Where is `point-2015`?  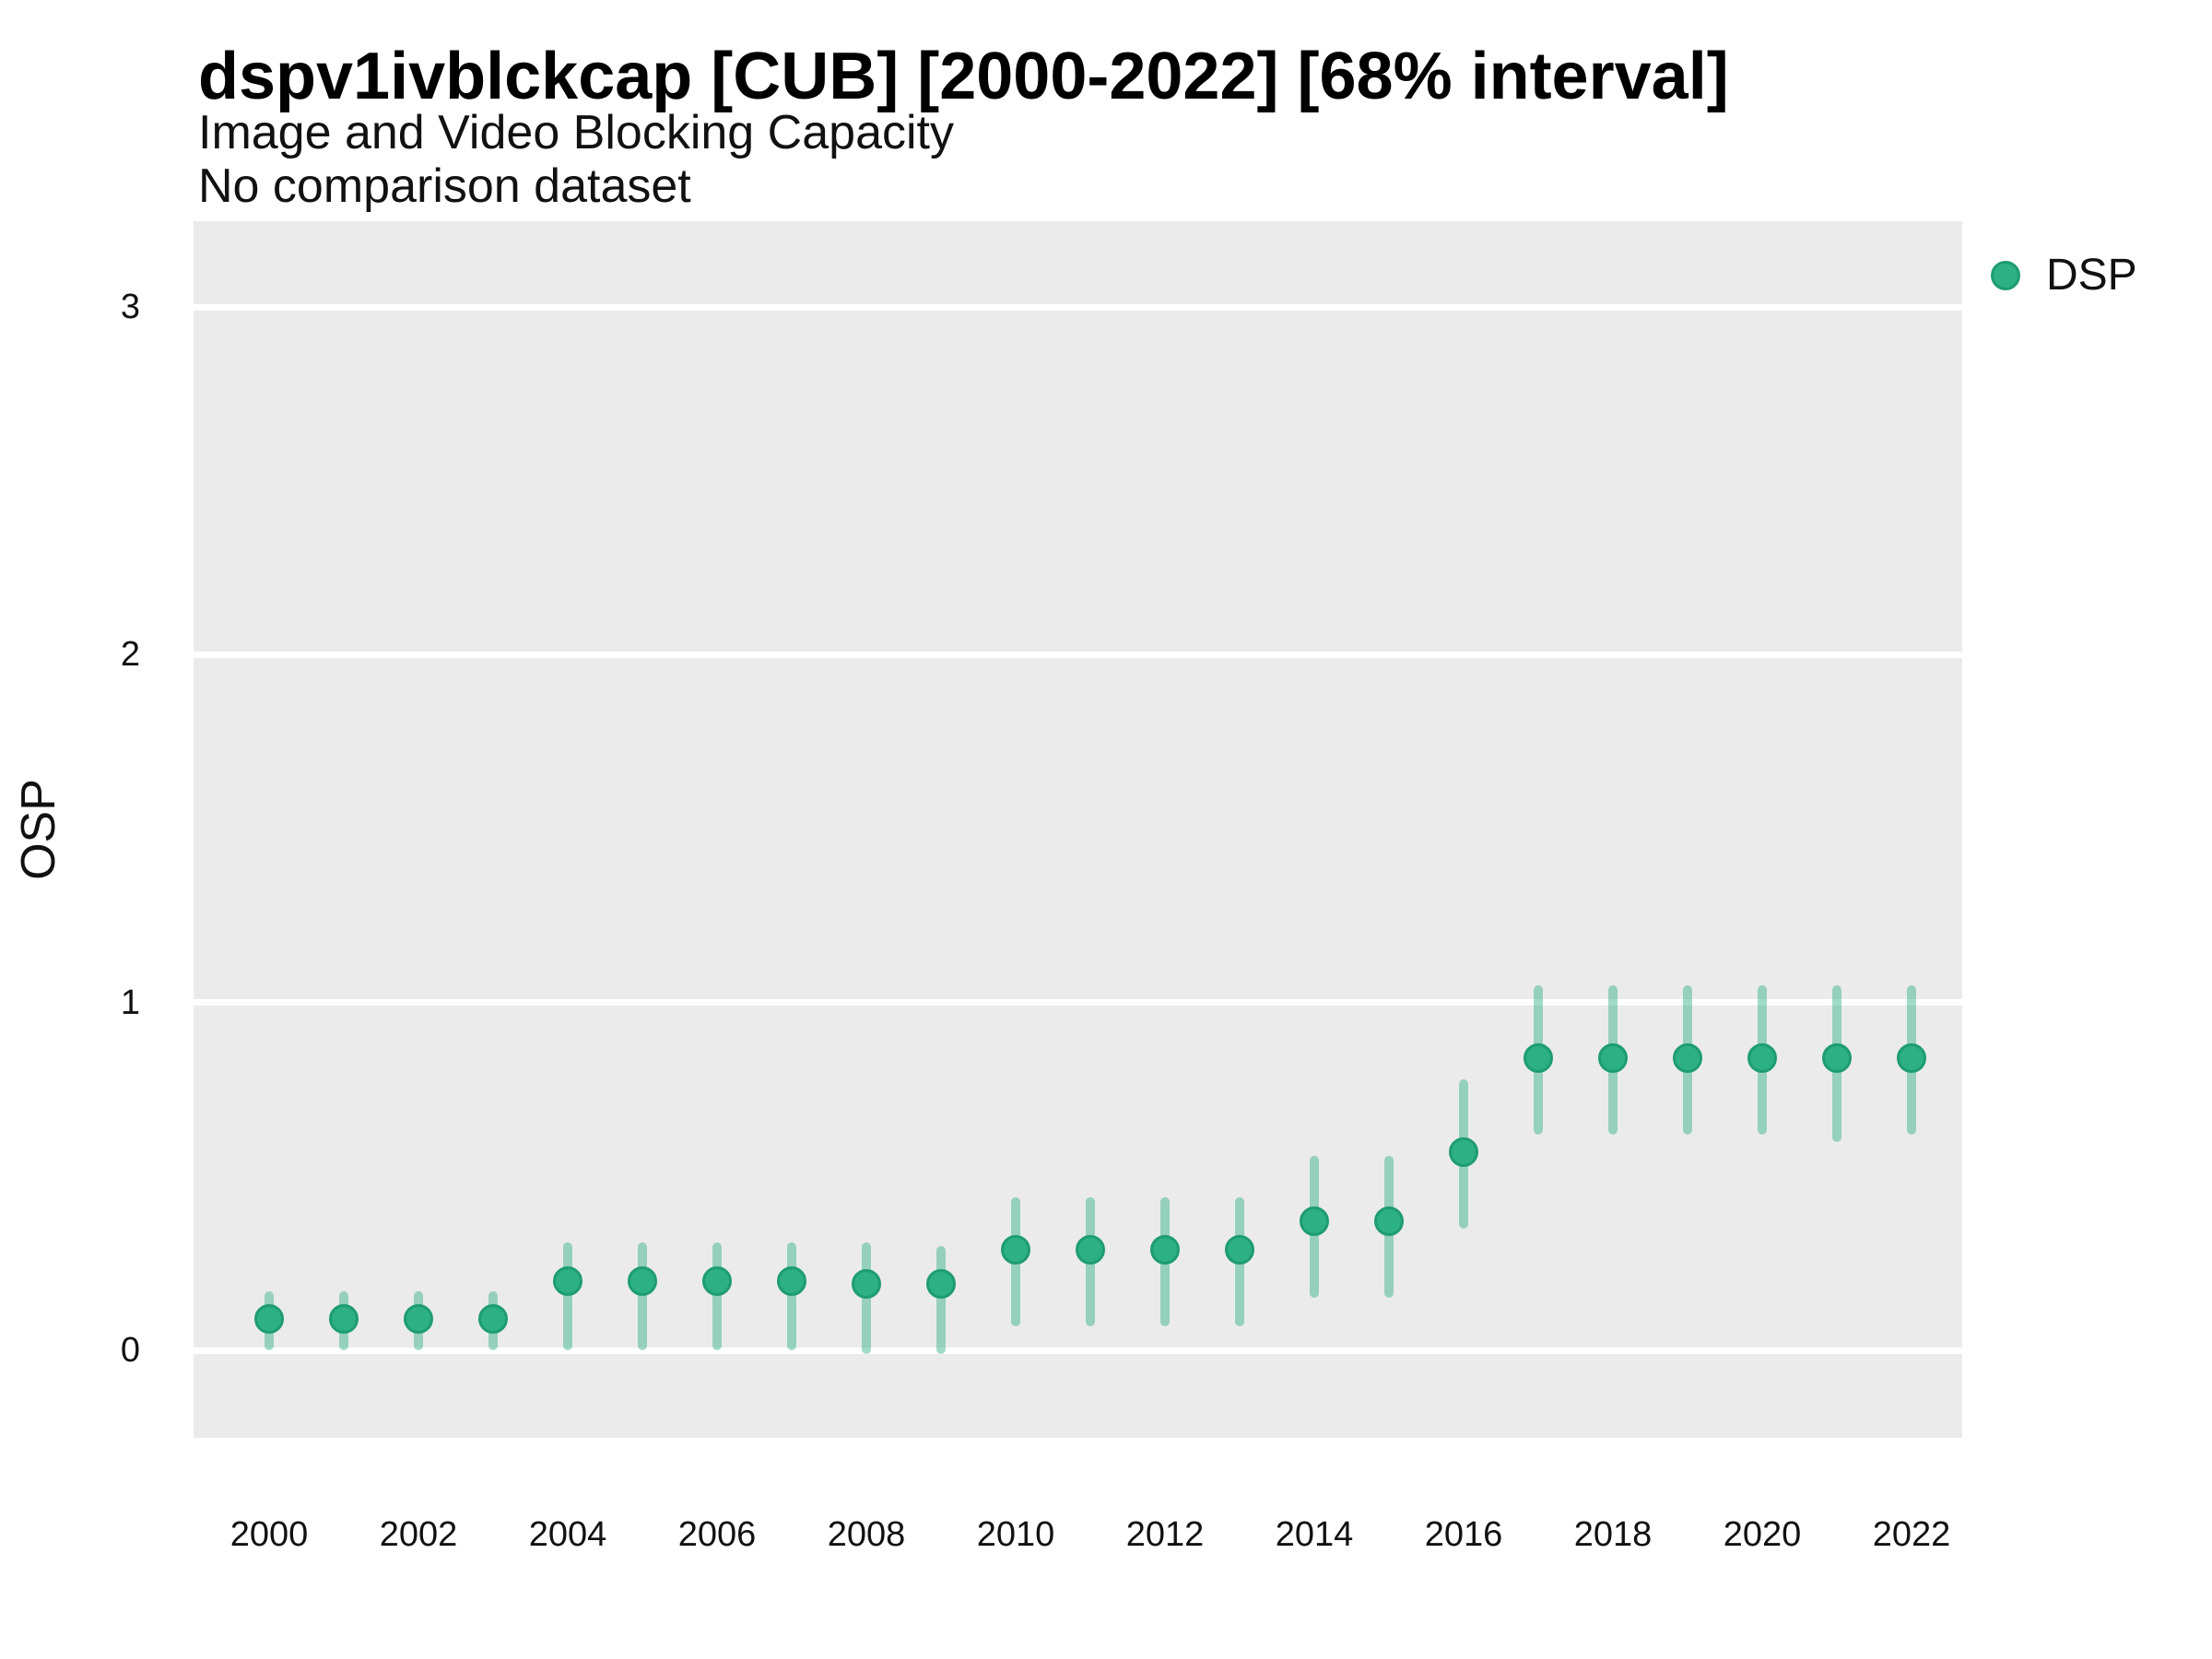
point-2015 is located at coordinates (1389, 1221).